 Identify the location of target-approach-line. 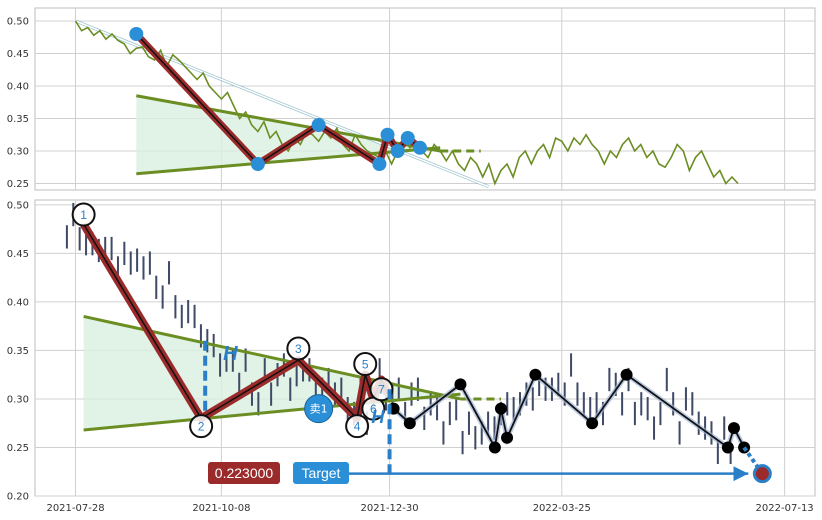
(753, 460).